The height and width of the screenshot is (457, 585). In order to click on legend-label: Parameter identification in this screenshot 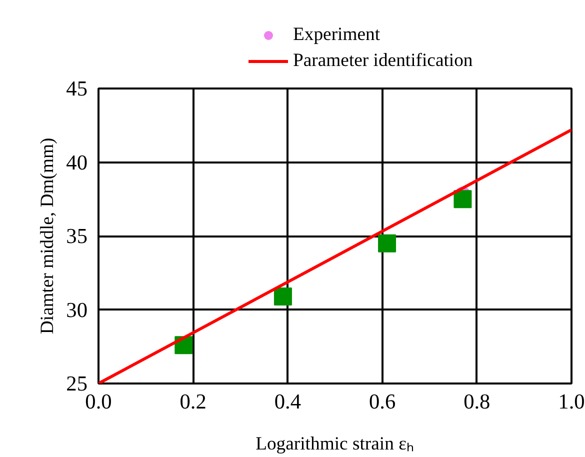, I will do `click(383, 61)`.